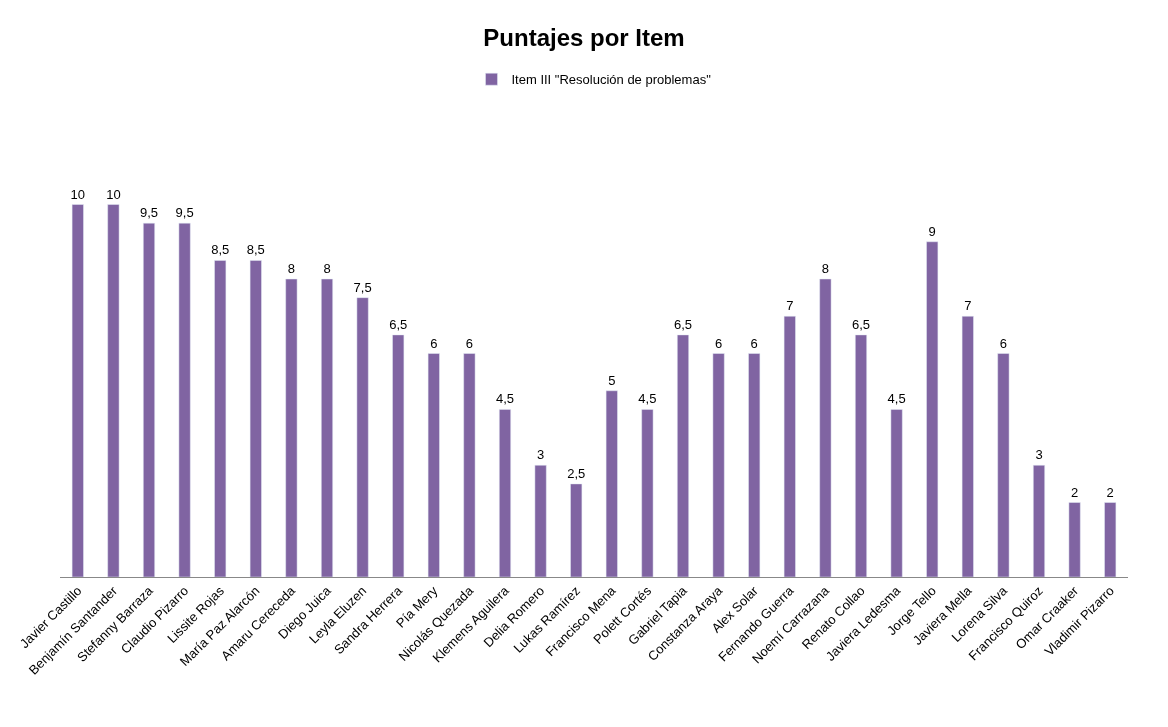 Image resolution: width=1168 pixels, height=727 pixels. What do you see at coordinates (932, 231) in the screenshot?
I see `data-label: 9` at bounding box center [932, 231].